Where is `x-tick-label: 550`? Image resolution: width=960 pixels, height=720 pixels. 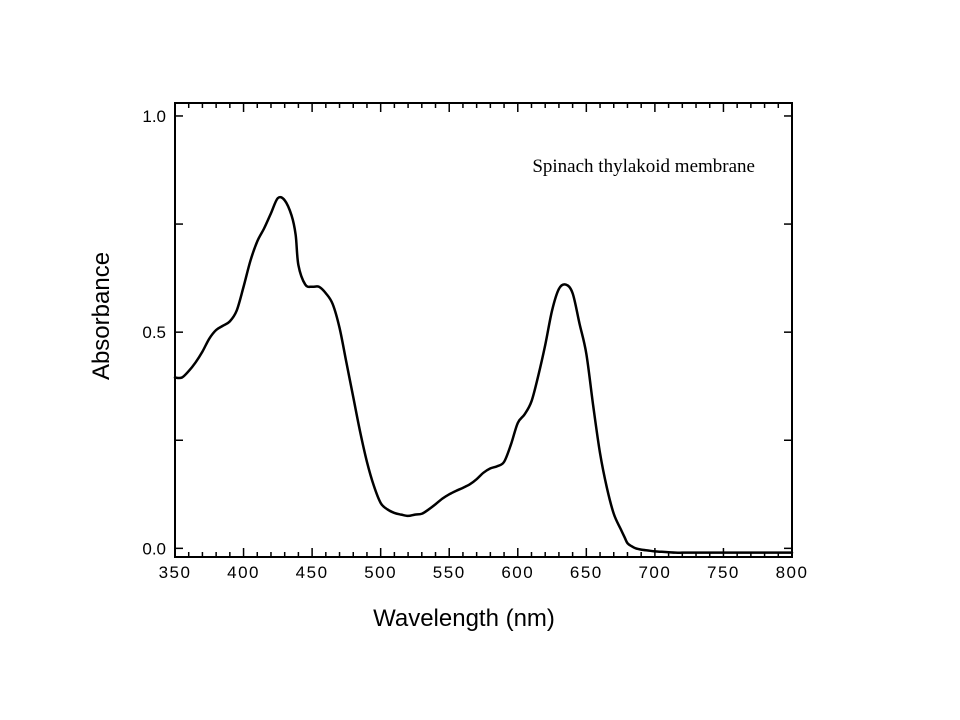 x-tick-label: 550 is located at coordinates (449, 572).